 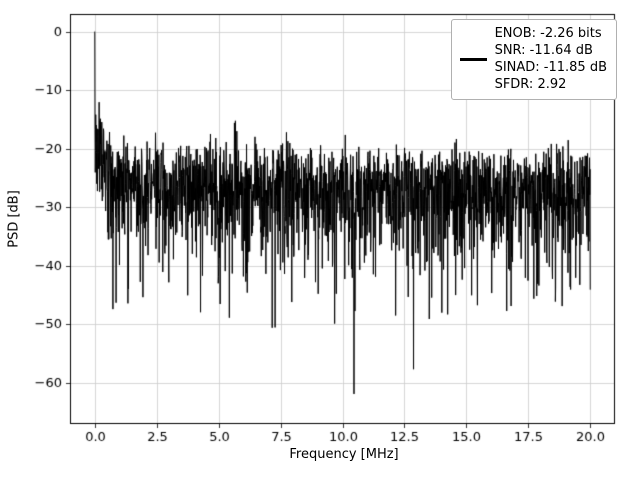 I want to click on x-axis-label: Frequency [MHz], so click(x=344, y=454).